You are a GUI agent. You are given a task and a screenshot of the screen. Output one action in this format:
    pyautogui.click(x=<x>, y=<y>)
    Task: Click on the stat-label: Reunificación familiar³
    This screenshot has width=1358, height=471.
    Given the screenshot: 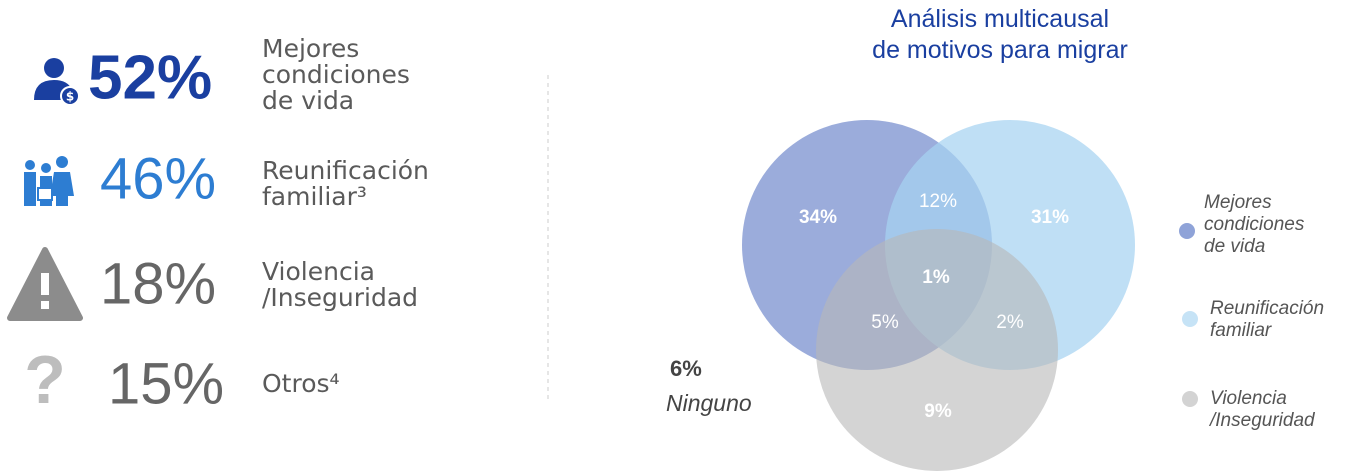 What is the action you would take?
    pyautogui.click(x=345, y=183)
    